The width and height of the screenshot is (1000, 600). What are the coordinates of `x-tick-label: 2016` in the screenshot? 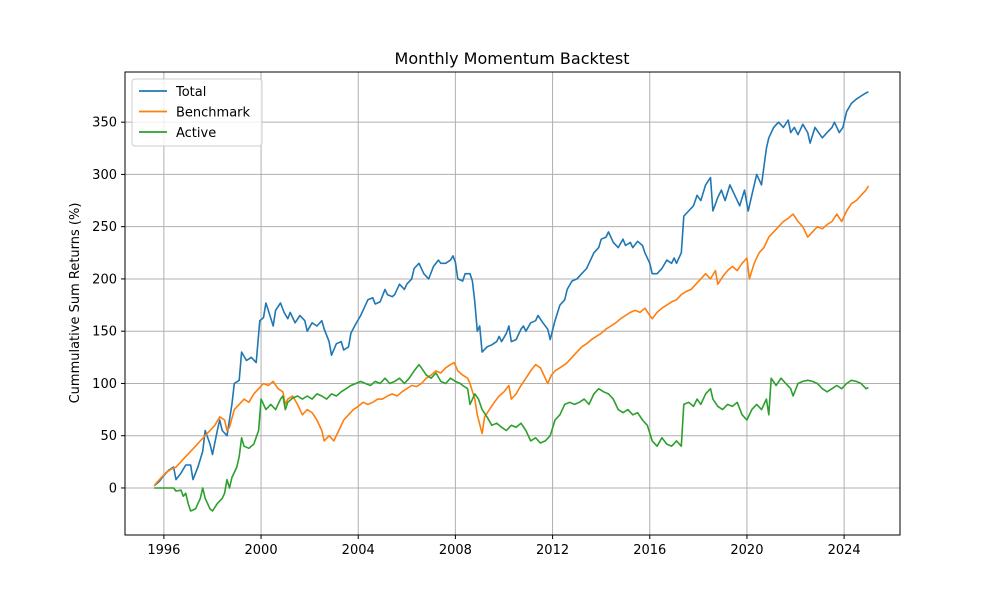 It's located at (649, 550).